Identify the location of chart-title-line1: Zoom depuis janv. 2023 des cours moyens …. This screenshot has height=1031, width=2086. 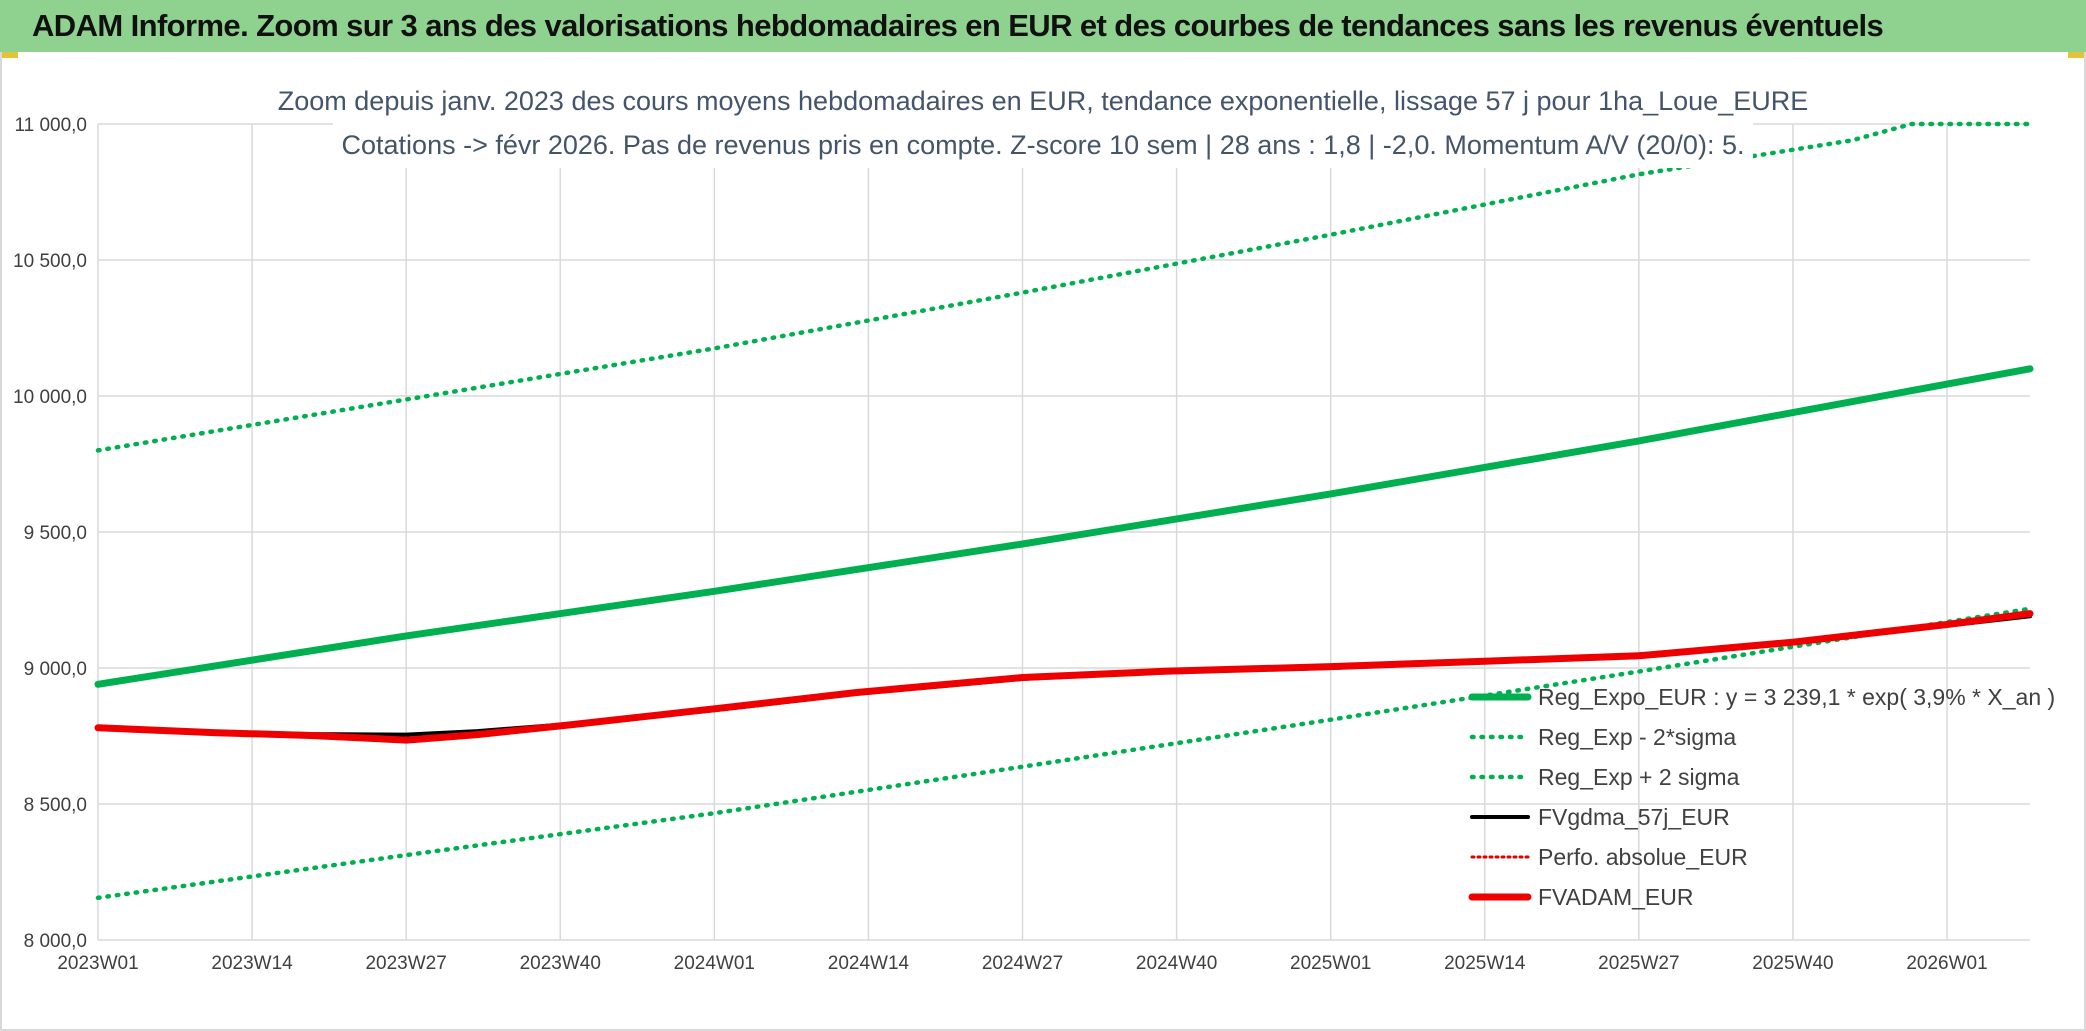
(1043, 101).